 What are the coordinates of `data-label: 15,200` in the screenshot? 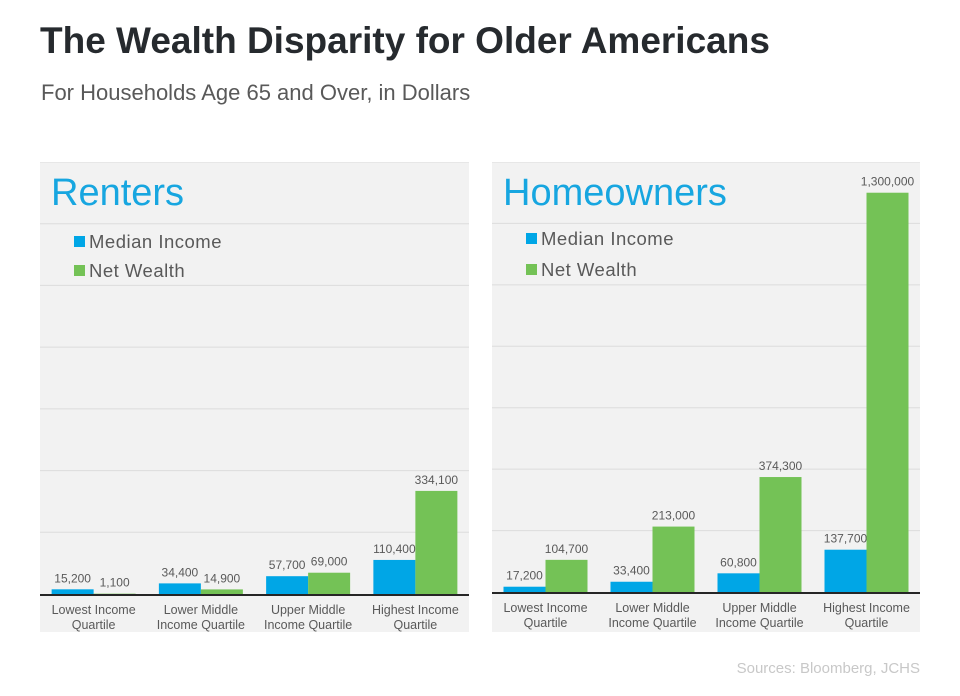 It's located at (72, 578).